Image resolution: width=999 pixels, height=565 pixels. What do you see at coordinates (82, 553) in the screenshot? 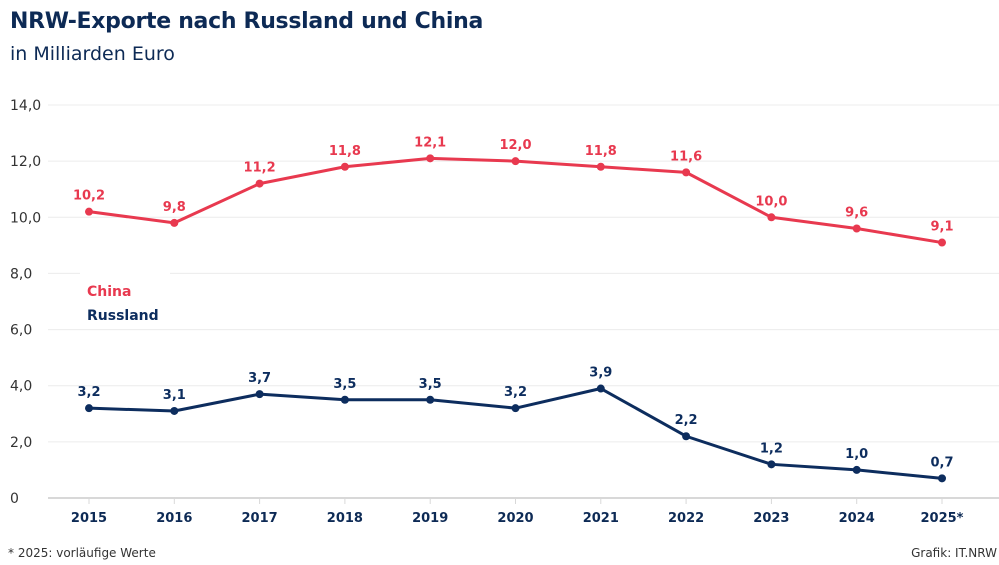
I see `footnote: * 2025: vorläufige Werte` at bounding box center [82, 553].